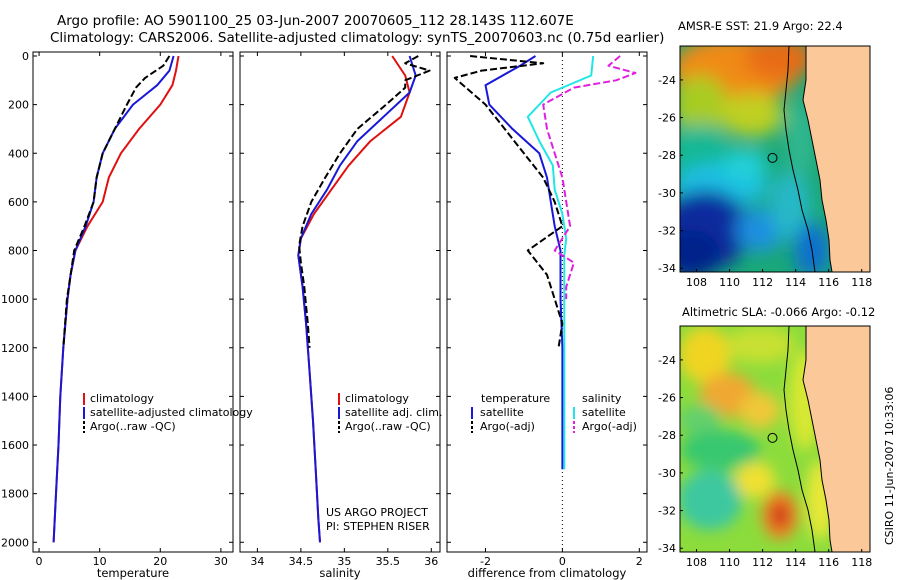 The image size is (900, 580). Describe the element at coordinates (547, 573) in the screenshot. I see `difference-xlabel: difference from climatology` at that location.